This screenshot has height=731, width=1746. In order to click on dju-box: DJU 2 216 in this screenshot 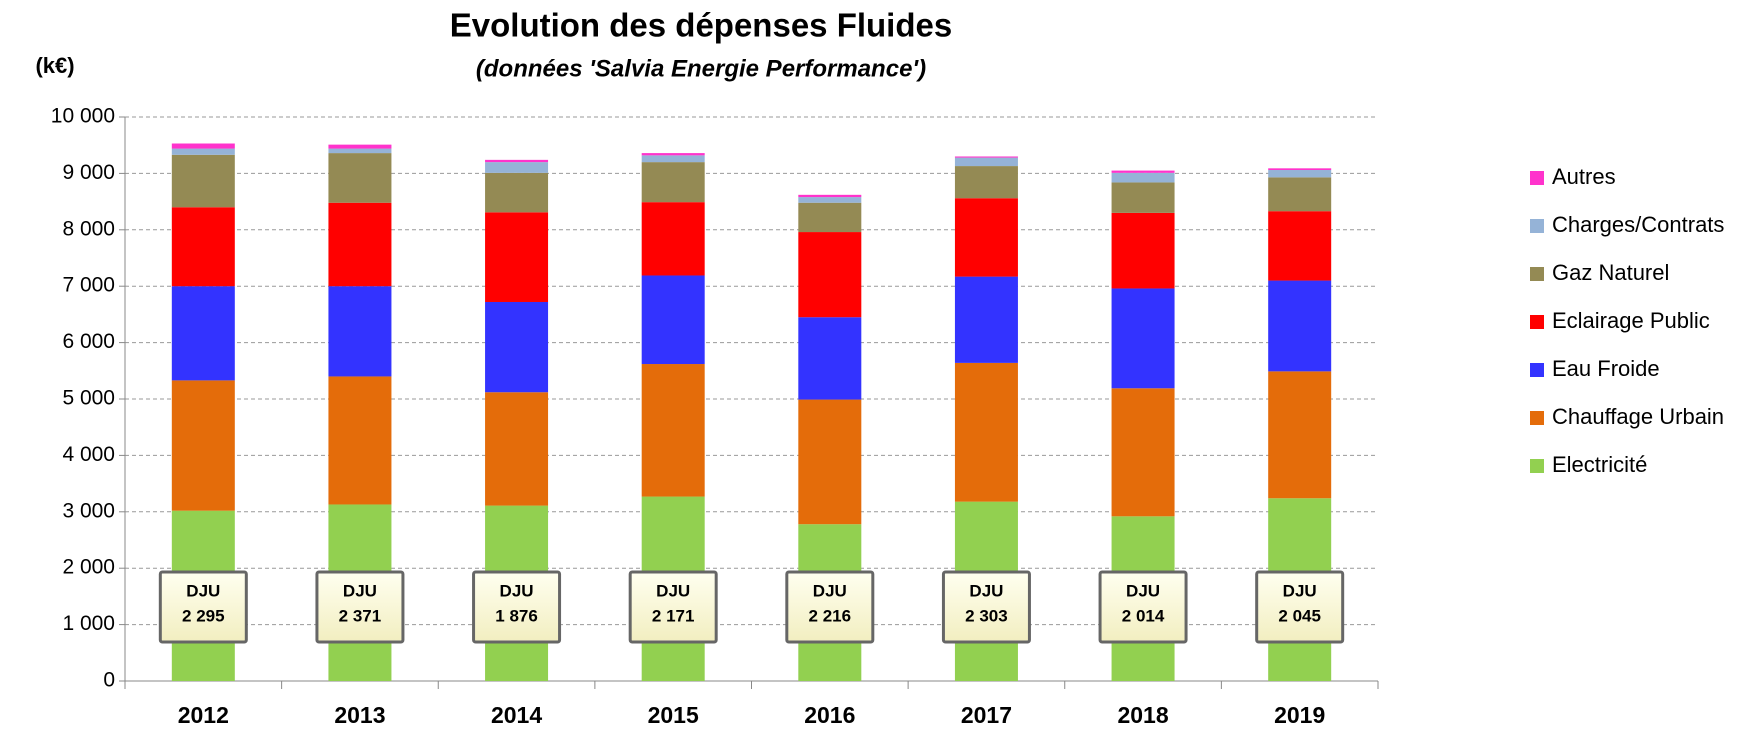, I will do `click(830, 607)`.